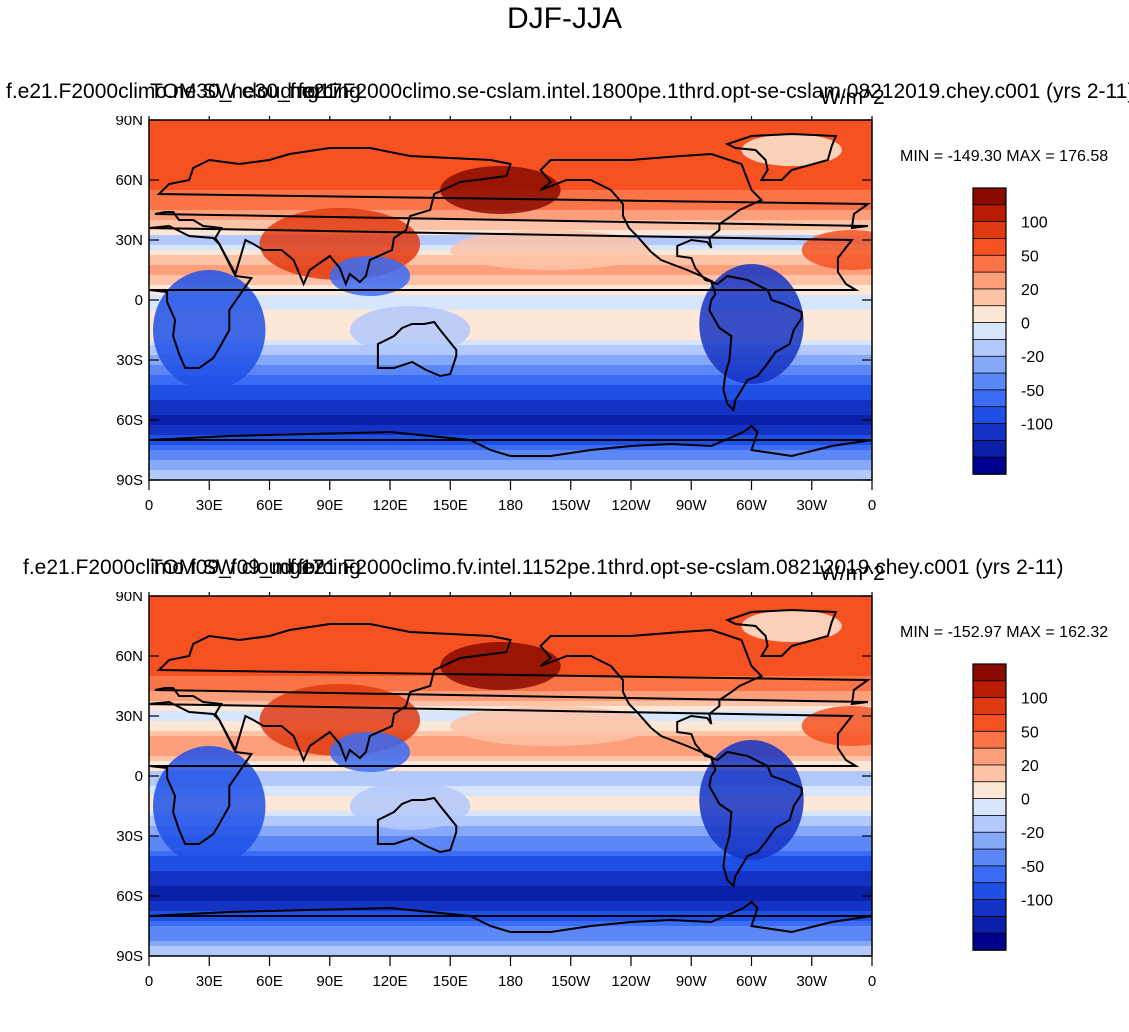 The image size is (1129, 1032). Describe the element at coordinates (129, 360) in the screenshot. I see `y-tick-label: 30S` at that location.